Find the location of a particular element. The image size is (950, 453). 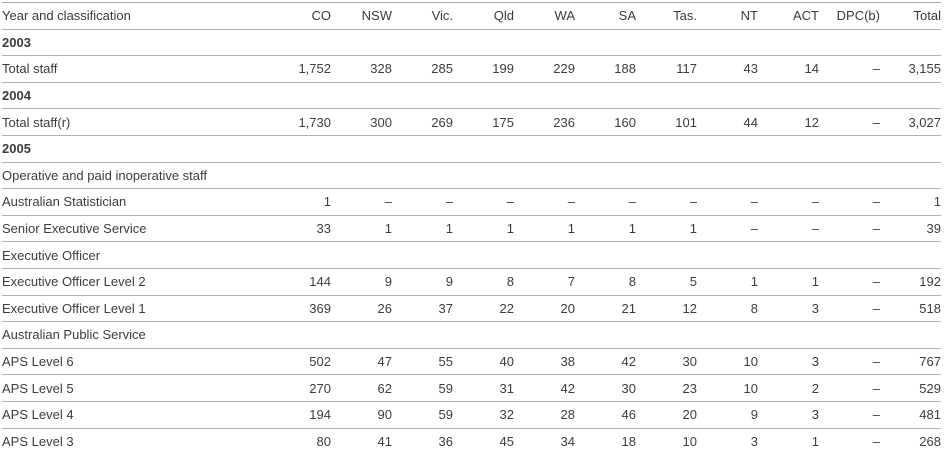

column-header-tas: Tas. is located at coordinates (666, 16).